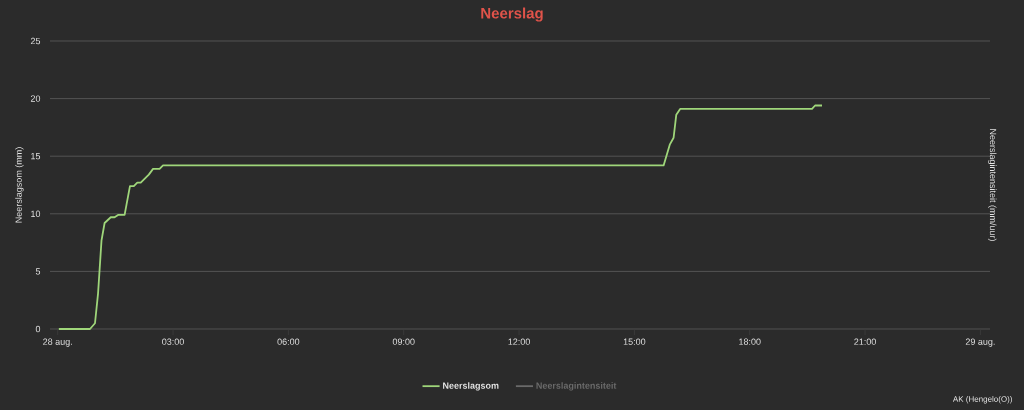 Image resolution: width=1024 pixels, height=410 pixels. Describe the element at coordinates (982, 400) in the screenshot. I see `text: AK (Hengelo(O))` at that location.